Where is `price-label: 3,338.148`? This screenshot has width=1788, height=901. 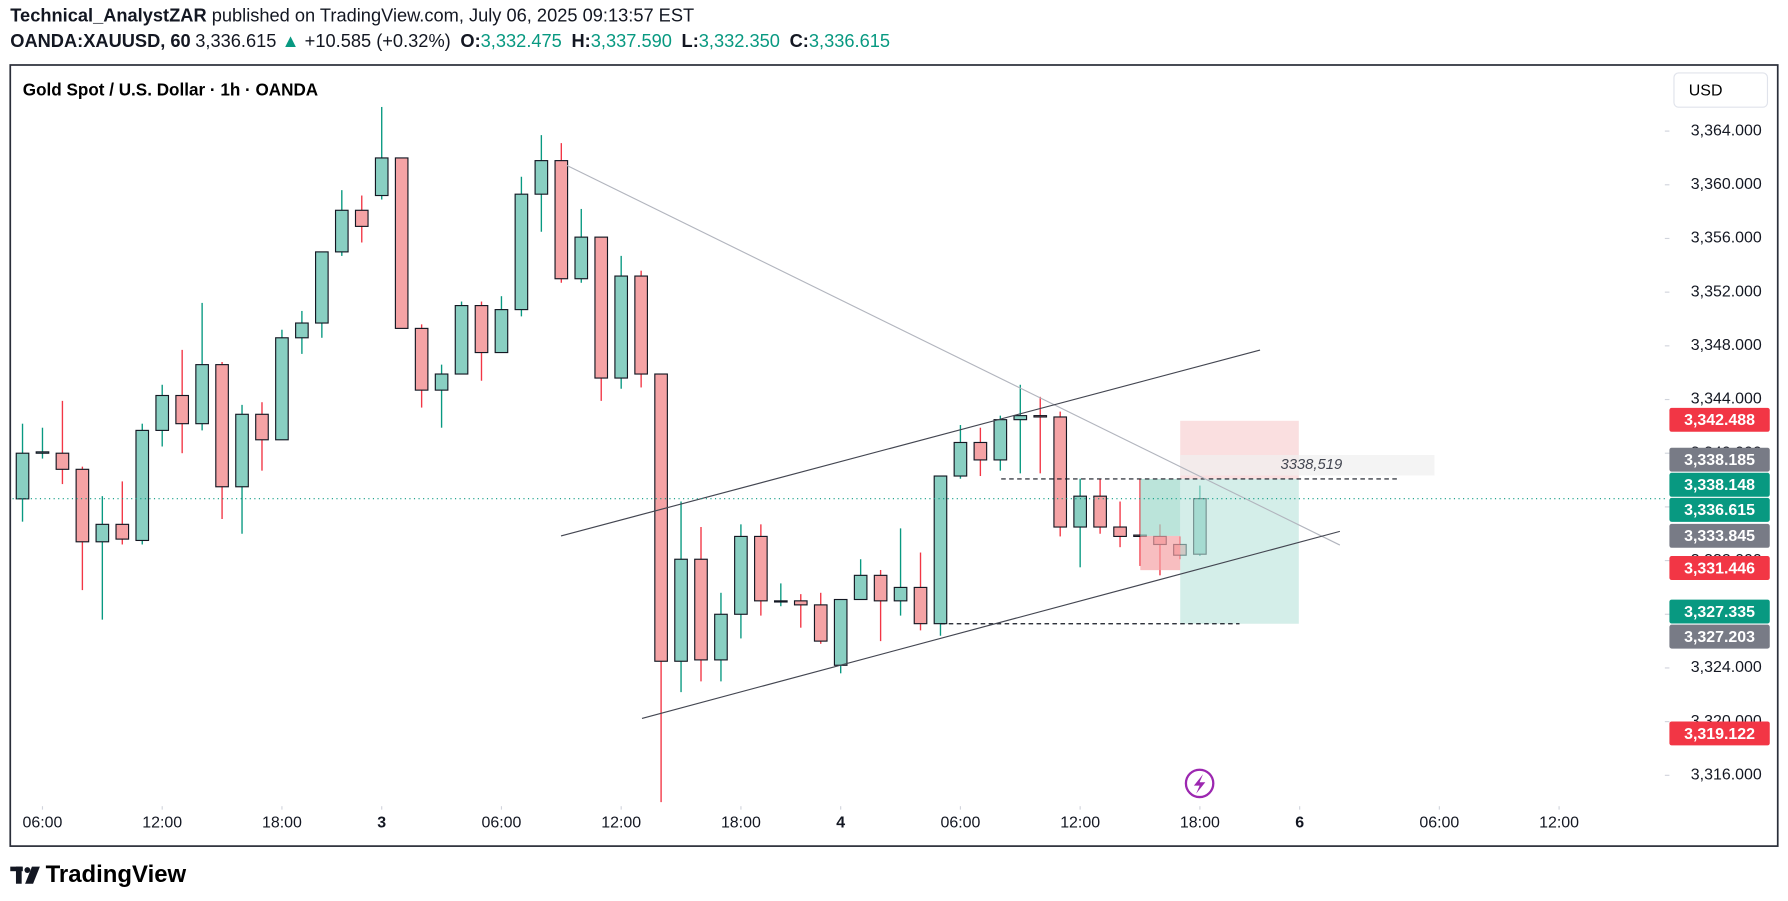 price-label: 3,338.148 is located at coordinates (1719, 485).